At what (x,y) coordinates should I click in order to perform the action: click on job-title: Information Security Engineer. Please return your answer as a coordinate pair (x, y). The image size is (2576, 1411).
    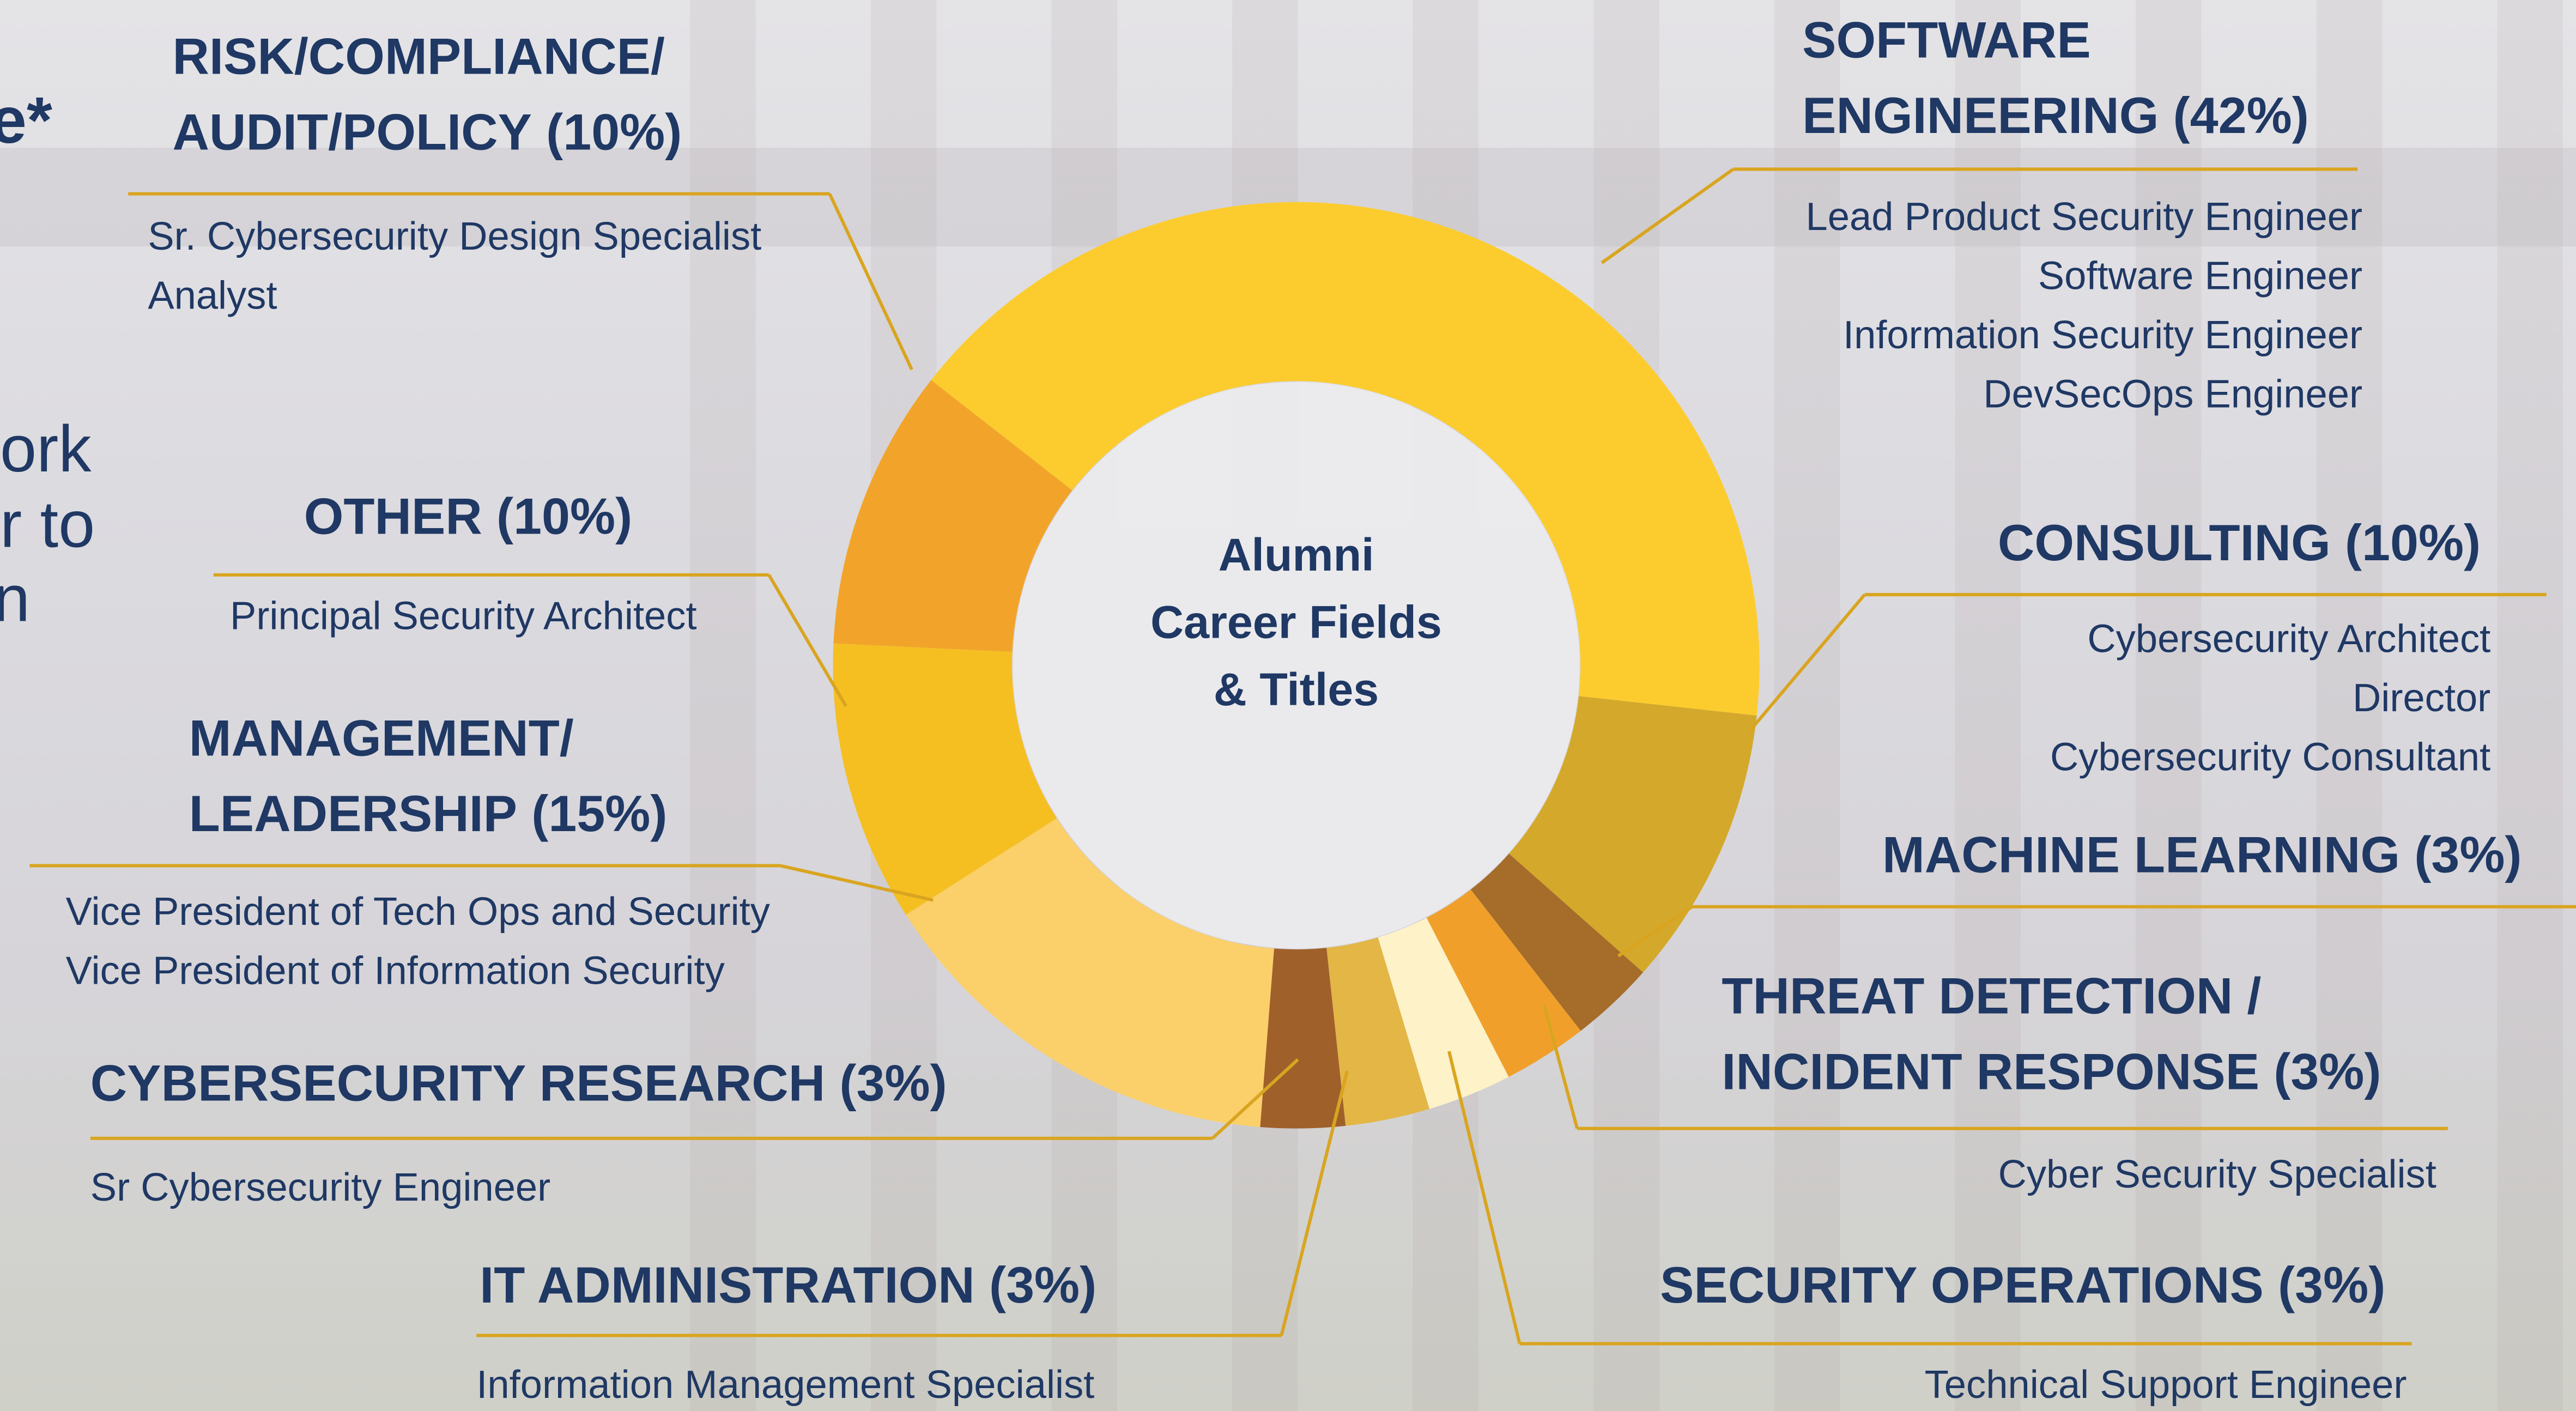
    Looking at the image, I should click on (2102, 336).